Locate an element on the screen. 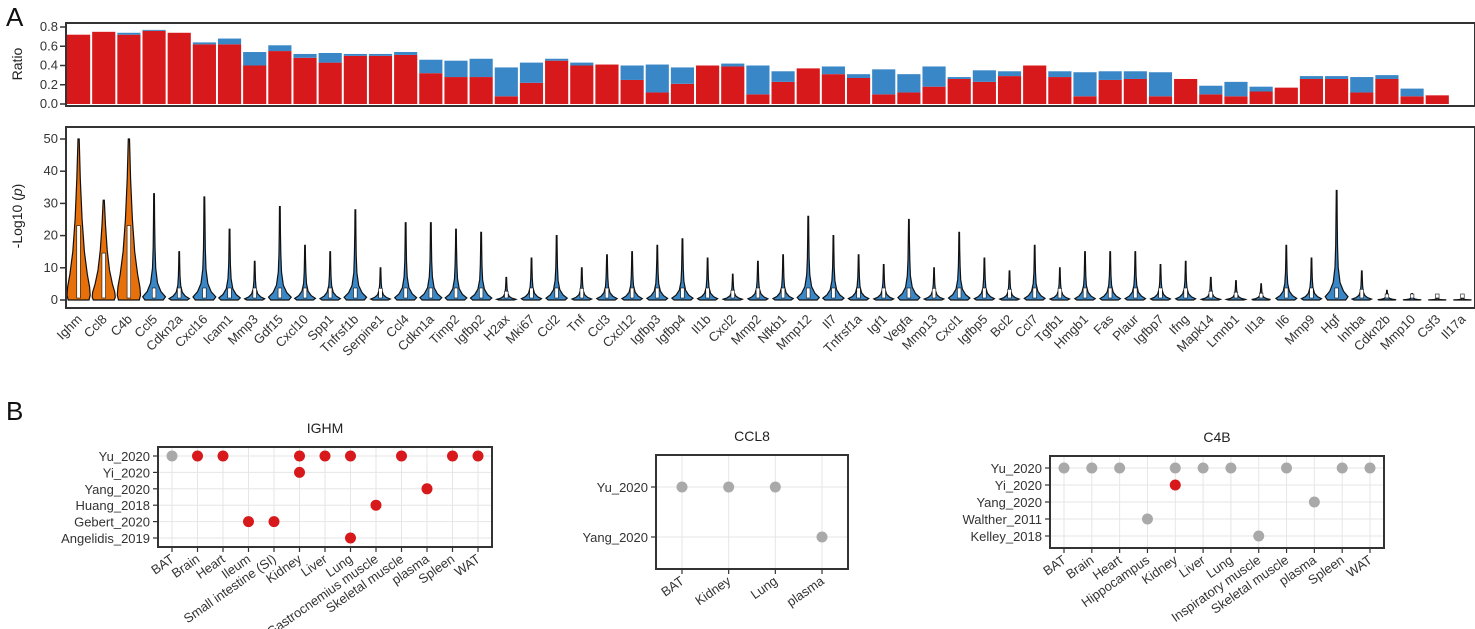  violin-Ccl8 is located at coordinates (103, 250).